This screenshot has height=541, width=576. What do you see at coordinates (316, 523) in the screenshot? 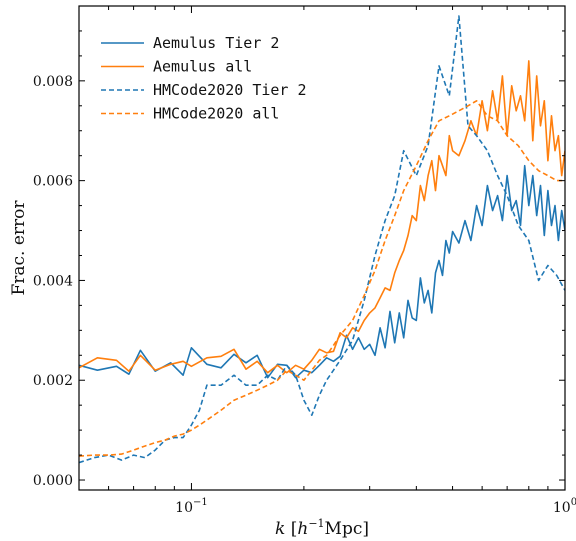
I see `x-axis-label-exponent: −1` at bounding box center [316, 523].